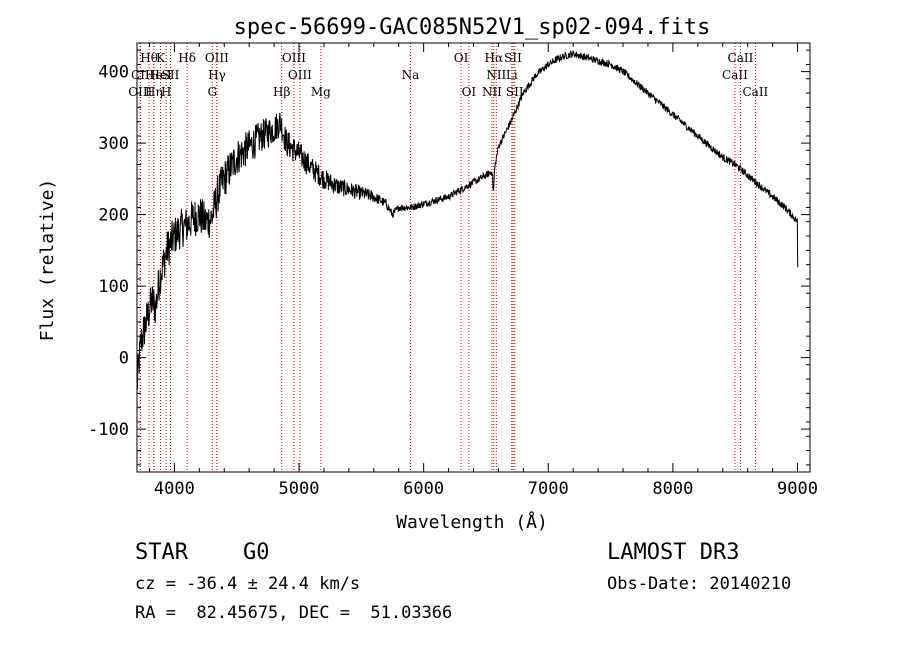 The width and height of the screenshot is (900, 649). Describe the element at coordinates (411, 75) in the screenshot. I see `line-label: Na` at that location.